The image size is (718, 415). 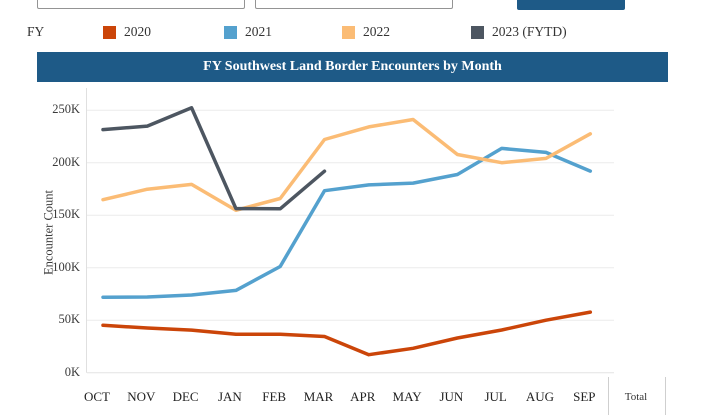 What do you see at coordinates (141, 396) in the screenshot?
I see `x-axis-label: NOV` at bounding box center [141, 396].